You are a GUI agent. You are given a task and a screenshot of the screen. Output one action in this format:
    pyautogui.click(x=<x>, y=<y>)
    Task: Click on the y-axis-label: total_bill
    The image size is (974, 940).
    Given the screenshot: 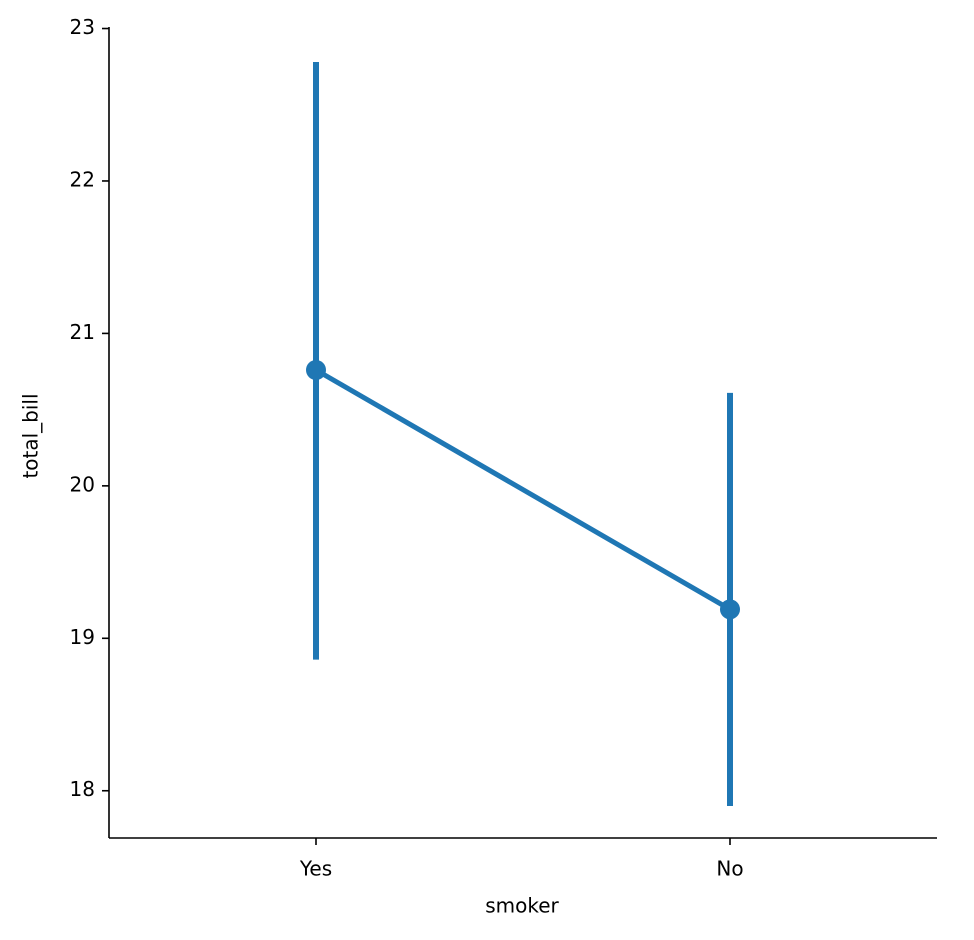 What is the action you would take?
    pyautogui.click(x=31, y=435)
    